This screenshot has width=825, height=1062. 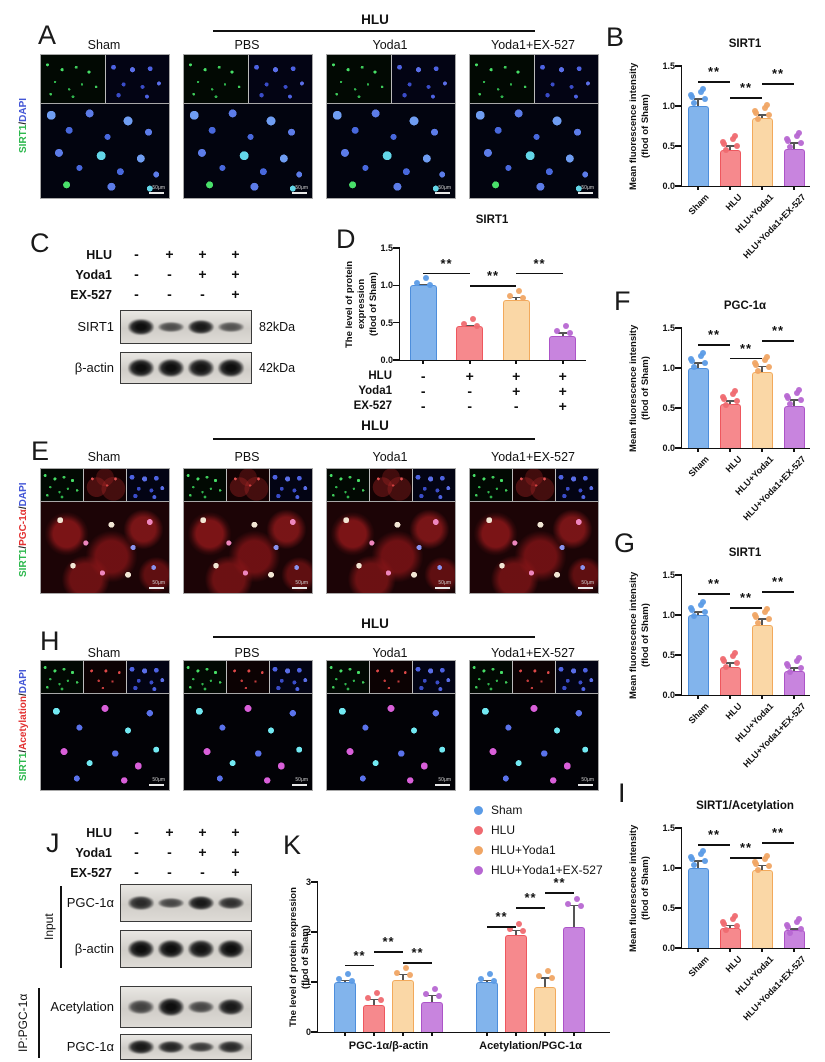 I want to click on band-label: SIRT1, so click(x=95, y=326).